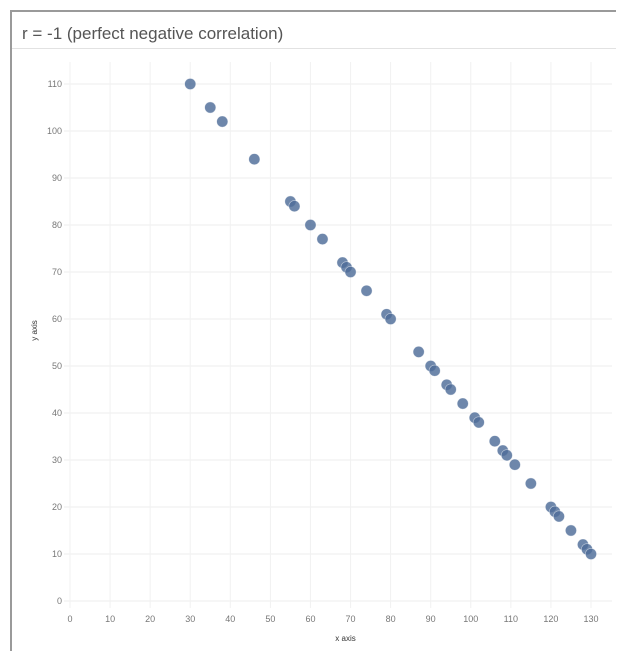 This screenshot has height=655, width=620. Describe the element at coordinates (57, 507) in the screenshot. I see `y-tick-label: 20` at that location.